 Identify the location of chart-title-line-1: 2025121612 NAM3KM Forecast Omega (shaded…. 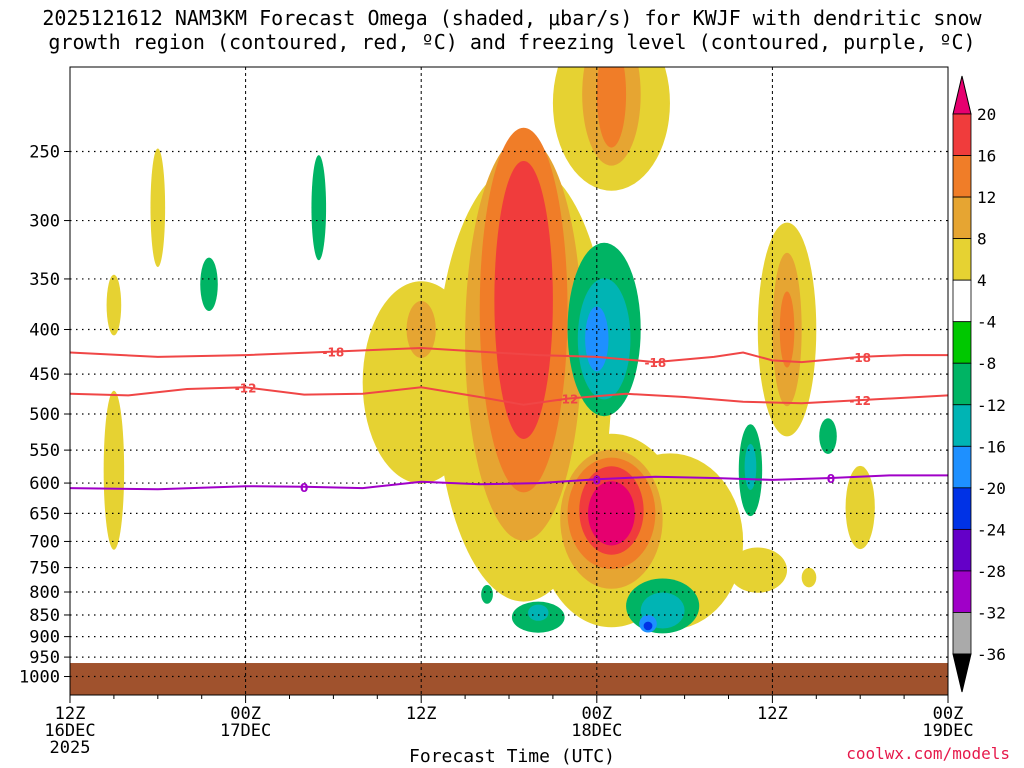
(512, 18).